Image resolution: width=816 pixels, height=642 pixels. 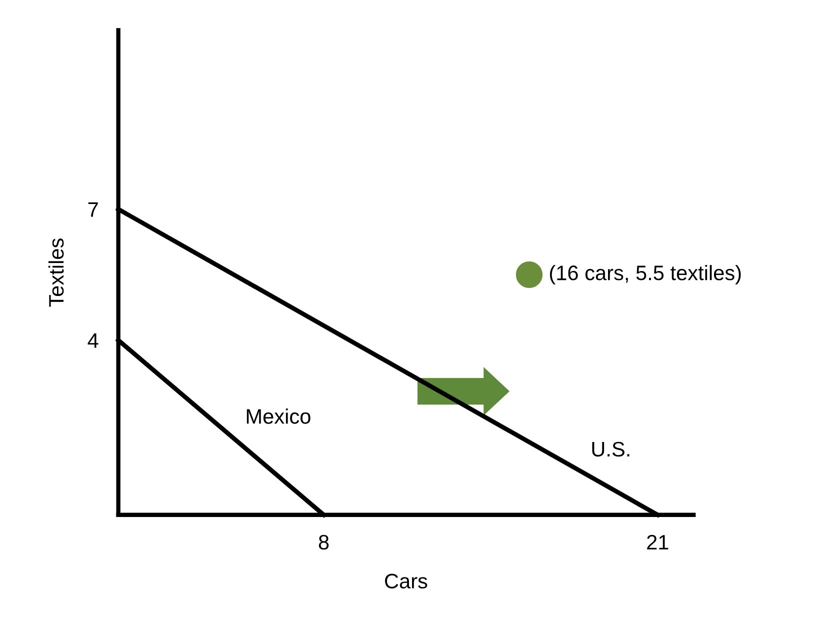 What do you see at coordinates (645, 274) in the screenshot?
I see `annotation: (16 cars, 5.5 textiles)` at bounding box center [645, 274].